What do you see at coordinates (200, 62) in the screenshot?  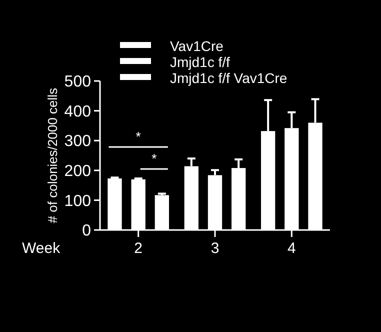 I see `legend-label: Jmjd1c f/f` at bounding box center [200, 62].